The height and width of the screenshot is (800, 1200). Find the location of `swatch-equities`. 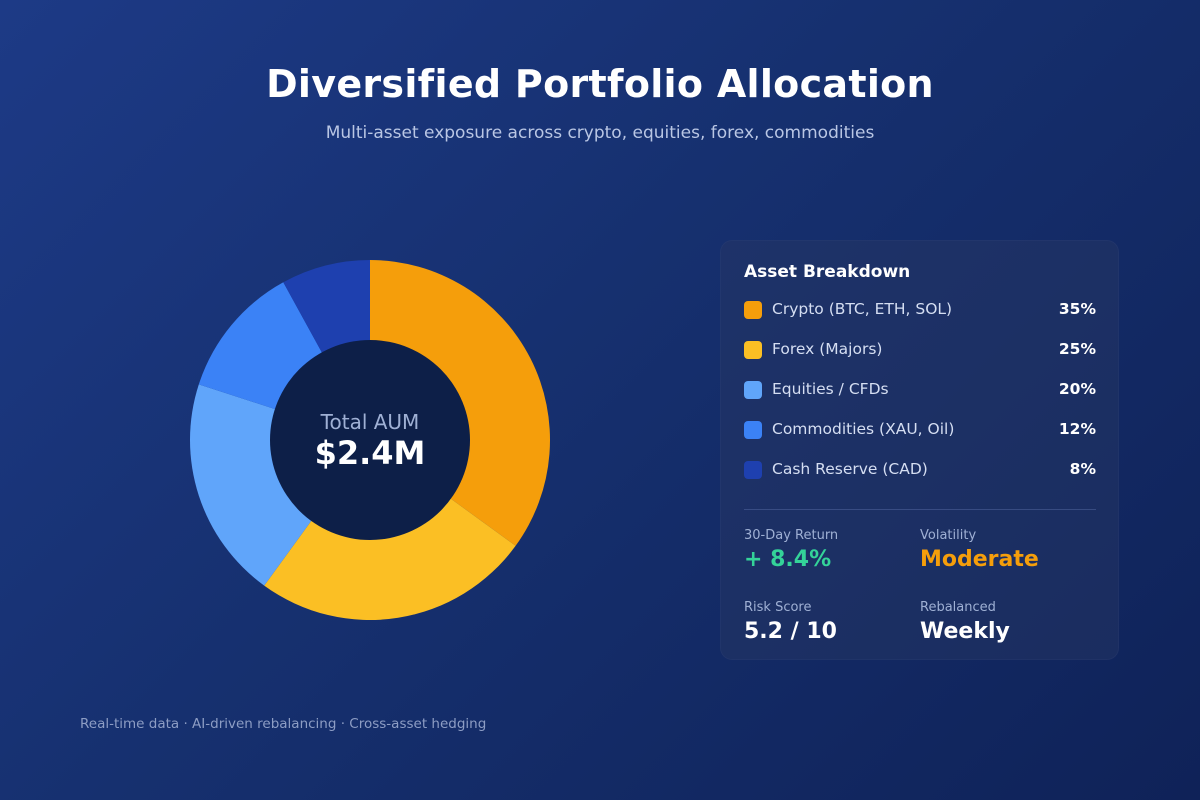

swatch-equities is located at coordinates (753, 390).